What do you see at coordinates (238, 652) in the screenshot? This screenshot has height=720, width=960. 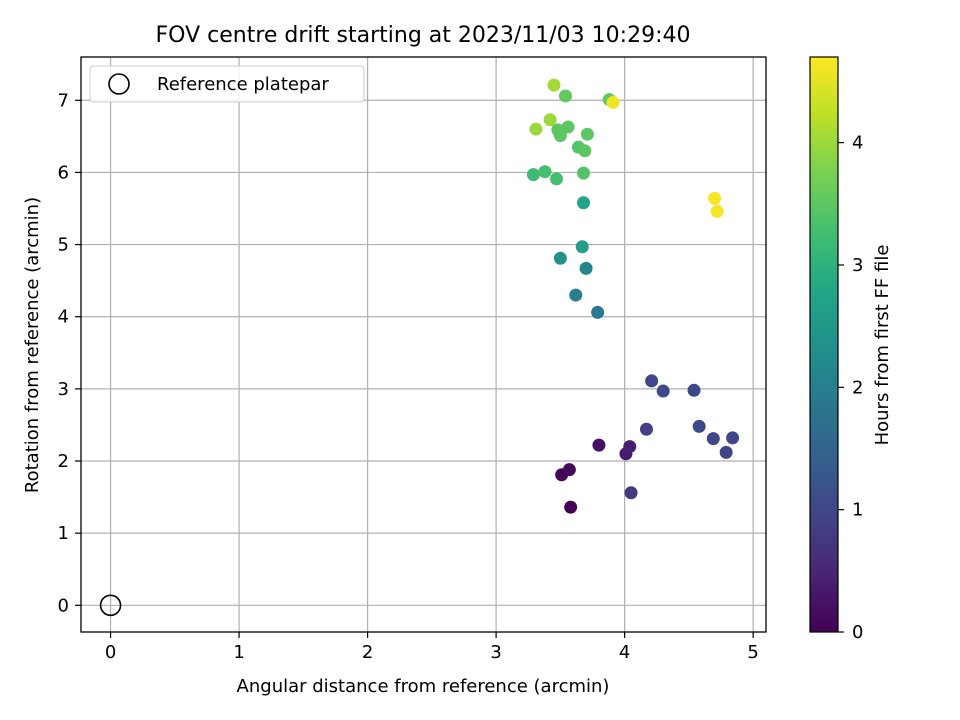 I see `x-tick-label: 1` at bounding box center [238, 652].